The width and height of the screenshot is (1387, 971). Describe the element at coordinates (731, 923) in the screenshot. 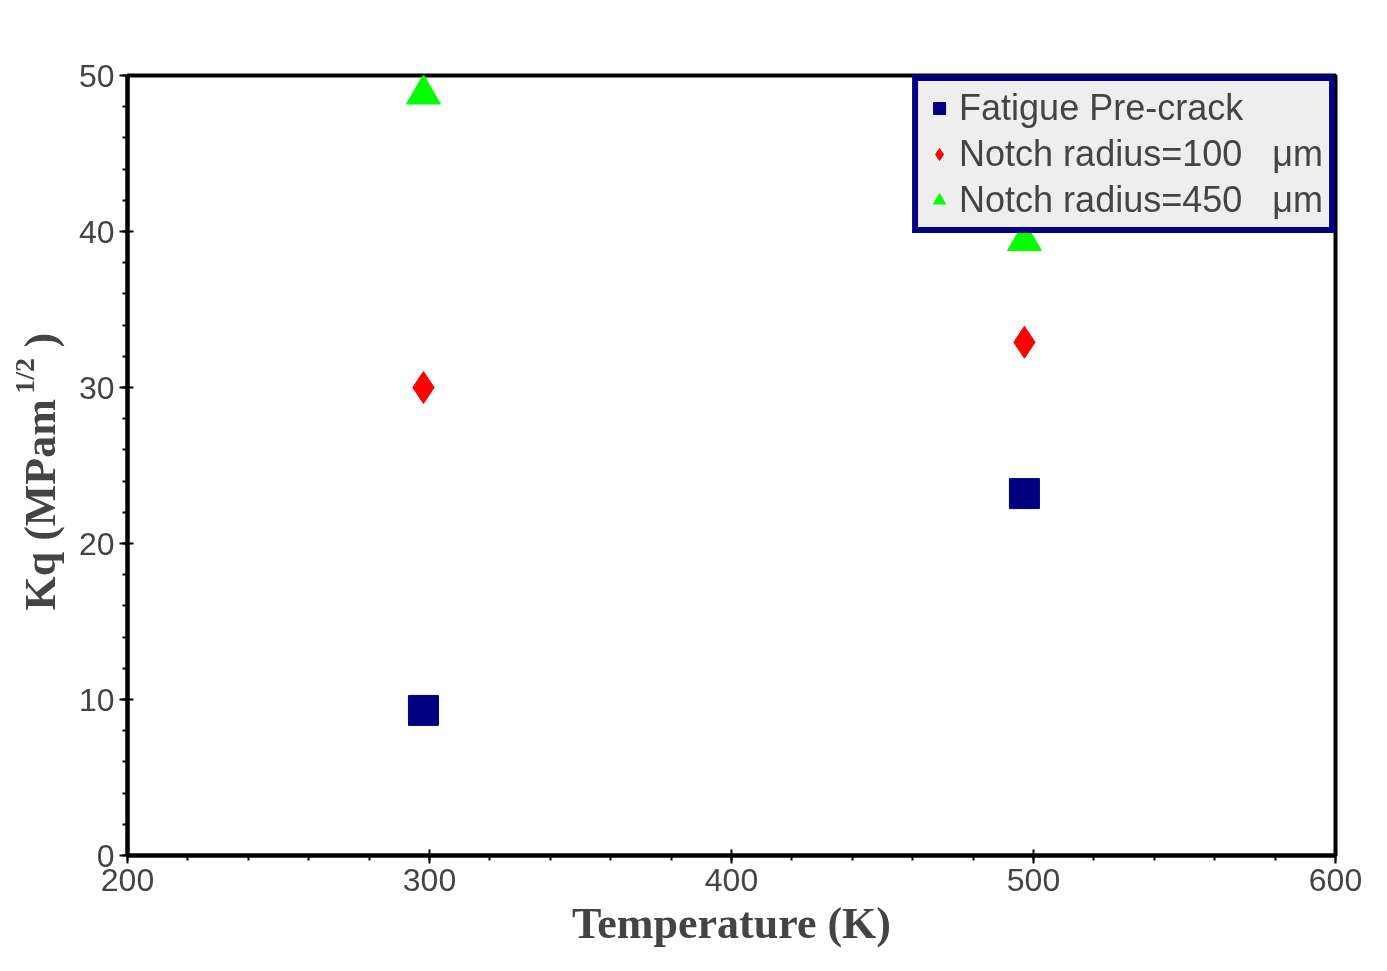

I see `x-axis-title: Temperature (K)` at that location.